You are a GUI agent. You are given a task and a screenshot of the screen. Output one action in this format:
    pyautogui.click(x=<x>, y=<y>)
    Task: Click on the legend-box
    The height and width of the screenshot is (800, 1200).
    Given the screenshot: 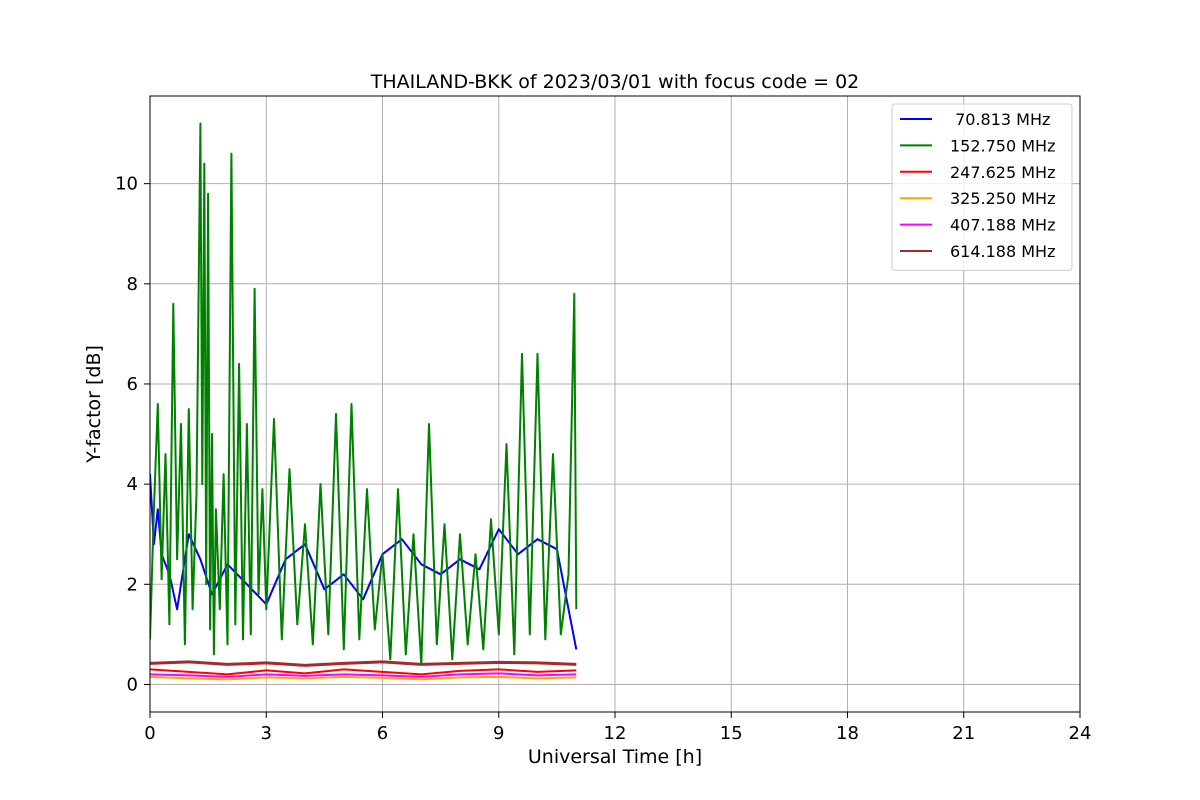 What is the action you would take?
    pyautogui.click(x=982, y=187)
    